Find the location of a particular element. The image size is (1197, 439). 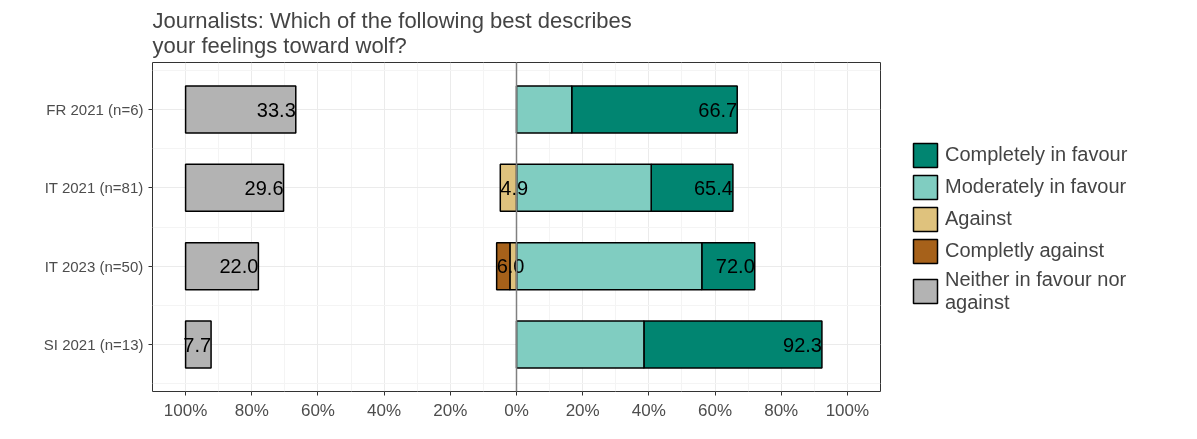

annotation: 72.0 is located at coordinates (735, 266).